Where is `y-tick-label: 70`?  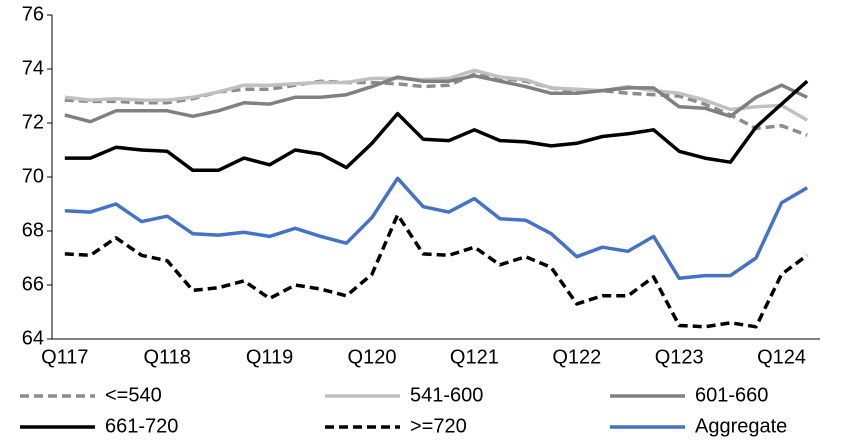 y-tick-label: 70 is located at coordinates (33, 176).